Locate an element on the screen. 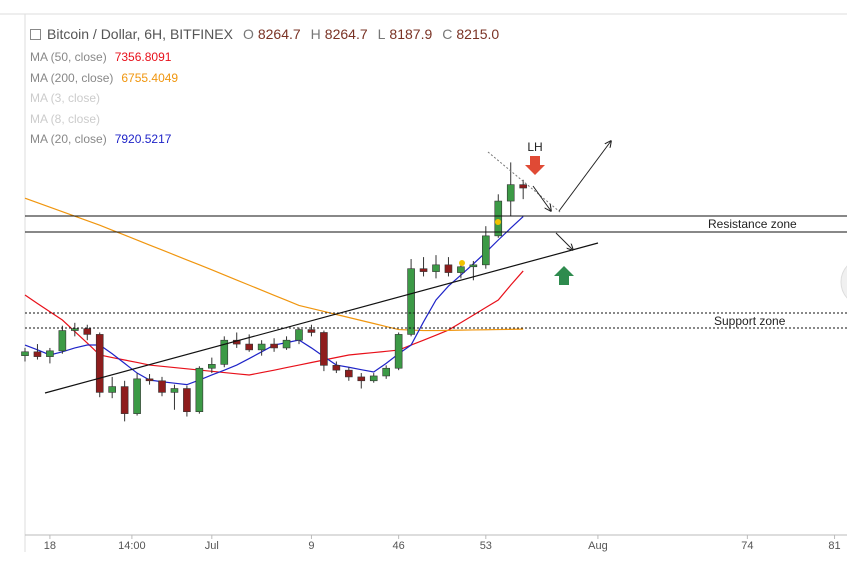 This screenshot has height=569, width=847. indicator-row: MA (20, close) 7920.5217 is located at coordinates (104, 142).